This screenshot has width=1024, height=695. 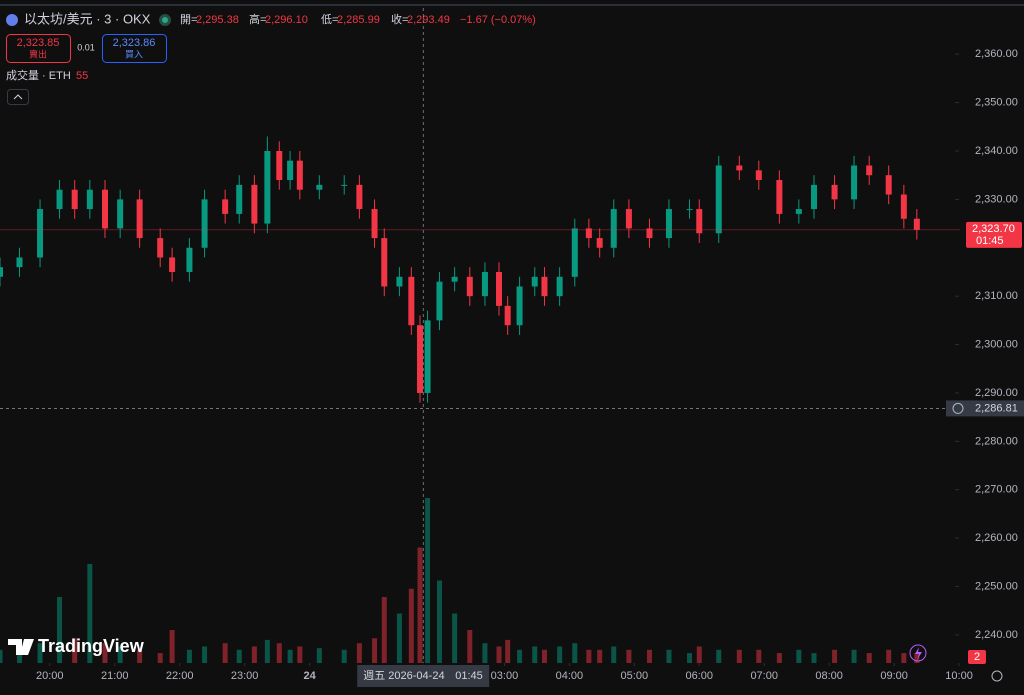 What do you see at coordinates (959, 676) in the screenshot?
I see `x-tick-label: 10:00` at bounding box center [959, 676].